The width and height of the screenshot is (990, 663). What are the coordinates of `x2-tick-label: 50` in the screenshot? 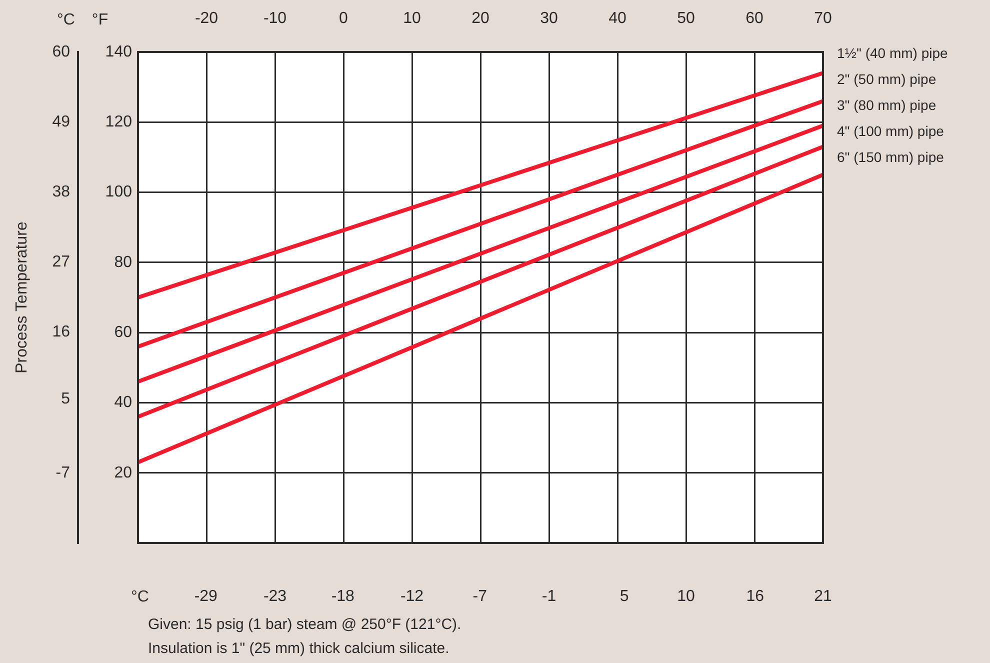 It's located at (686, 18).